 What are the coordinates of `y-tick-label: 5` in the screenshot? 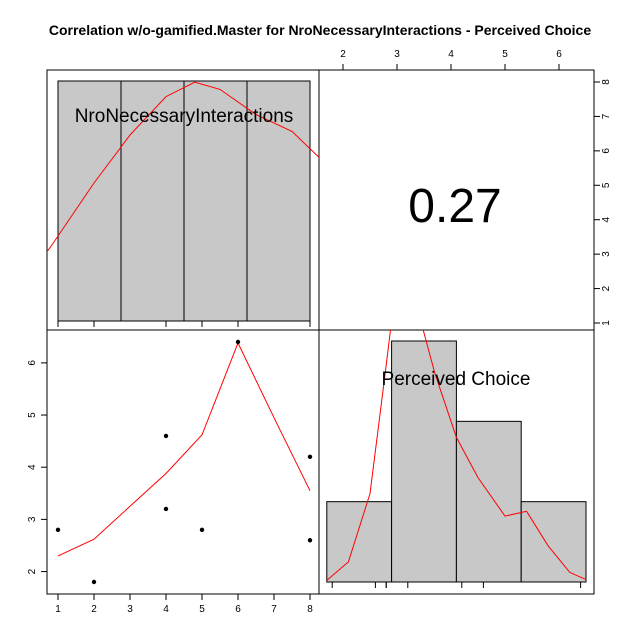 It's located at (32, 415).